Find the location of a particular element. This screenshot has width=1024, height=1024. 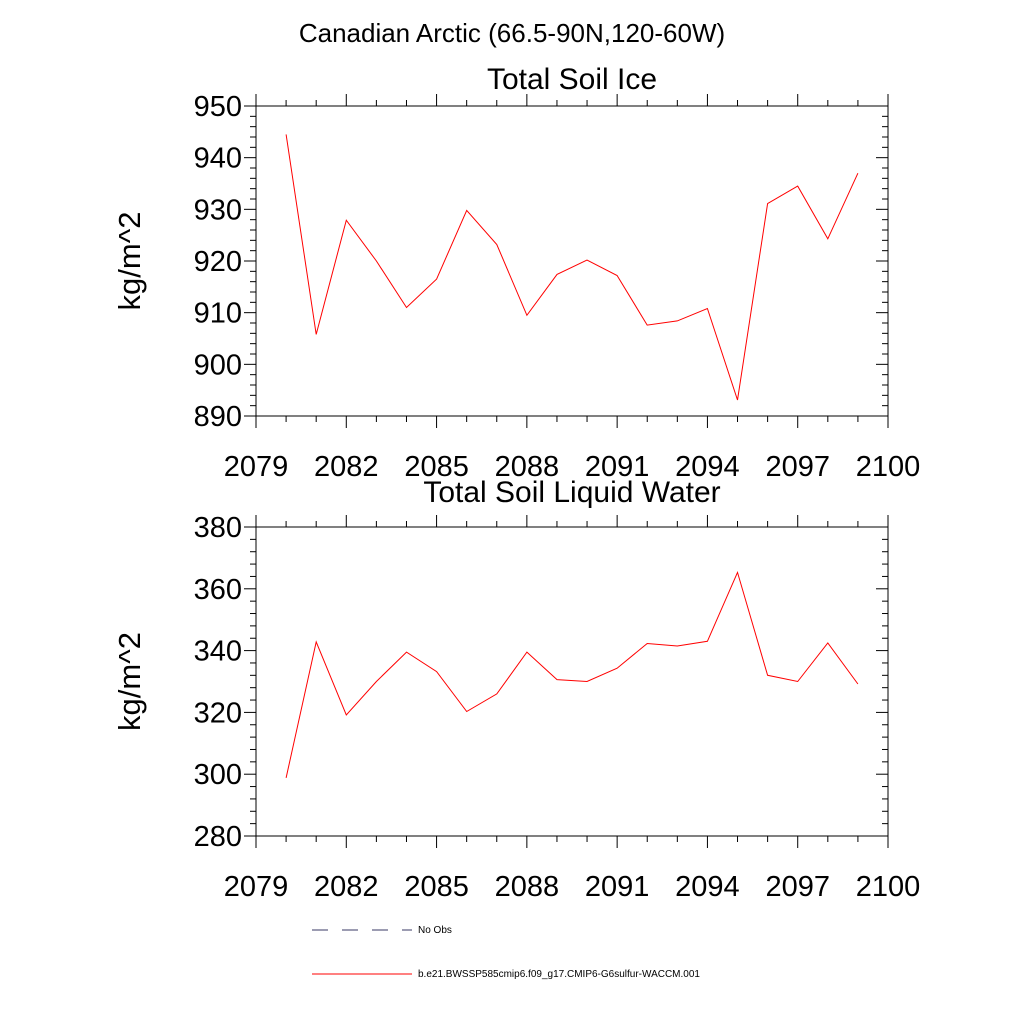

chart-title: Total Soil Liquid Water is located at coordinates (571, 492).